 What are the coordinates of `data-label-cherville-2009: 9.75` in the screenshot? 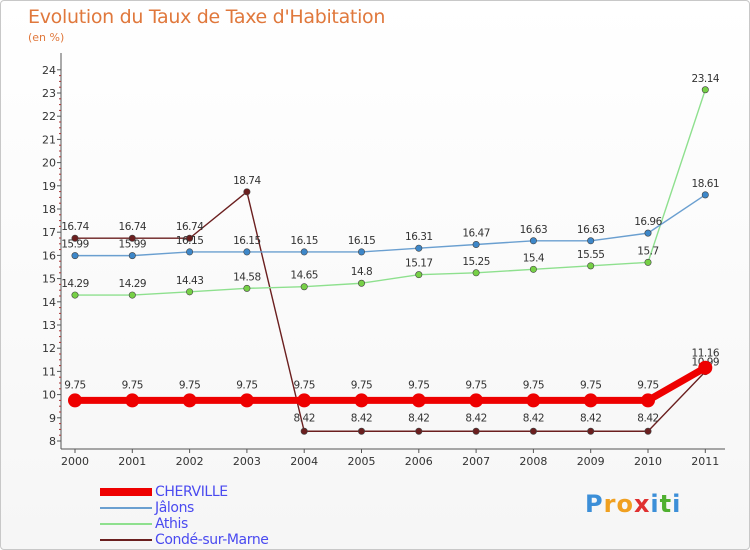 It's located at (590, 385).